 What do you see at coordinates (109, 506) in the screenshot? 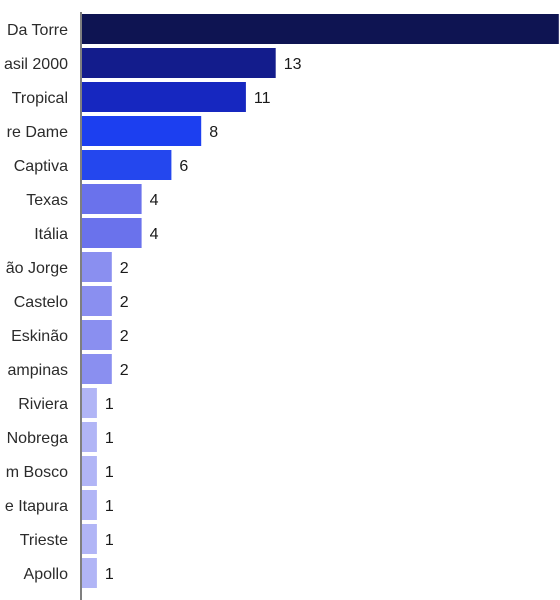
I see `value-label-14: 1` at bounding box center [109, 506].